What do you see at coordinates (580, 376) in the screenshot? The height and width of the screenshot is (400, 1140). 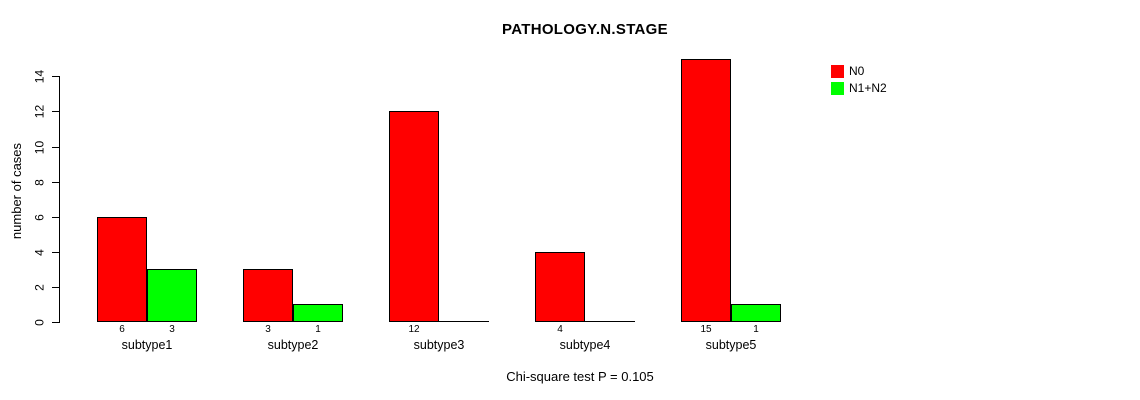 I see `chart-caption: Chi-square test P = 0.105` at bounding box center [580, 376].